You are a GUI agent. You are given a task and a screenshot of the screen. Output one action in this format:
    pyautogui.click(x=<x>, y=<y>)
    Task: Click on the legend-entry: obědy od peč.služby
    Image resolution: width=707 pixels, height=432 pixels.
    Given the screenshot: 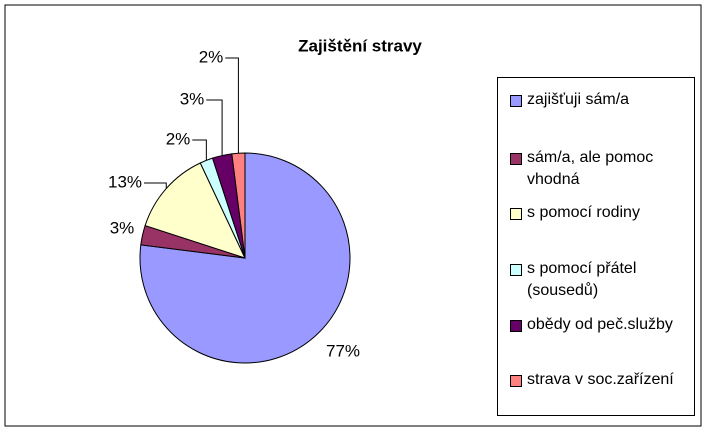 What is the action you would take?
    pyautogui.click(x=600, y=325)
    